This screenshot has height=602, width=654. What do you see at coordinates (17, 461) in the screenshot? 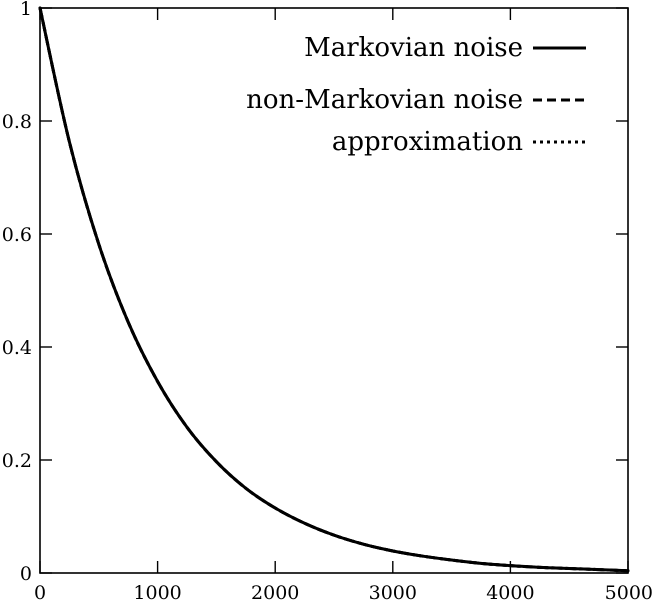
I see `y-tick-label: 0.2` at bounding box center [17, 461].